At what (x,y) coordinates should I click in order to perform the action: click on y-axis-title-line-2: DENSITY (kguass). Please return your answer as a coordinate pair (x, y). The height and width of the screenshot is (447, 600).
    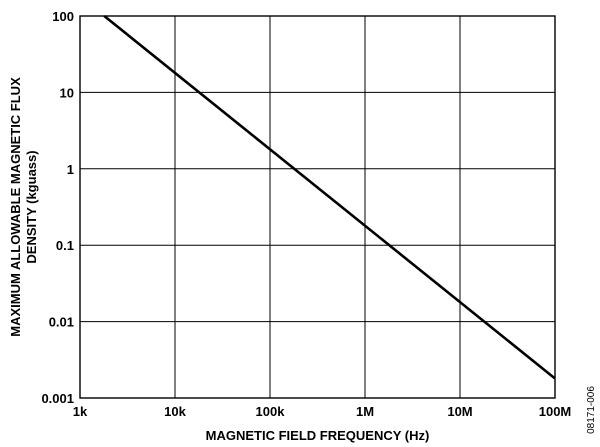
    Looking at the image, I should click on (31, 206).